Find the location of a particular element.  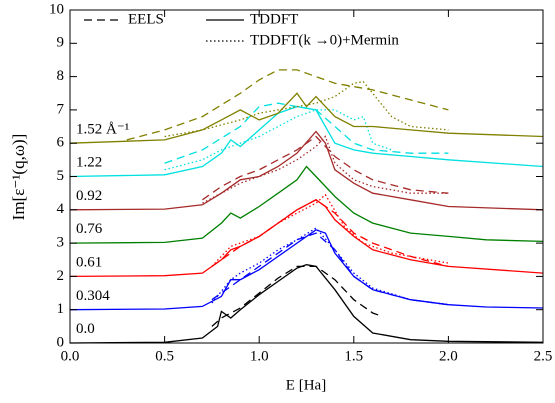

legend-label: TDDFT(k →0)+Mermin is located at coordinates (324, 40).